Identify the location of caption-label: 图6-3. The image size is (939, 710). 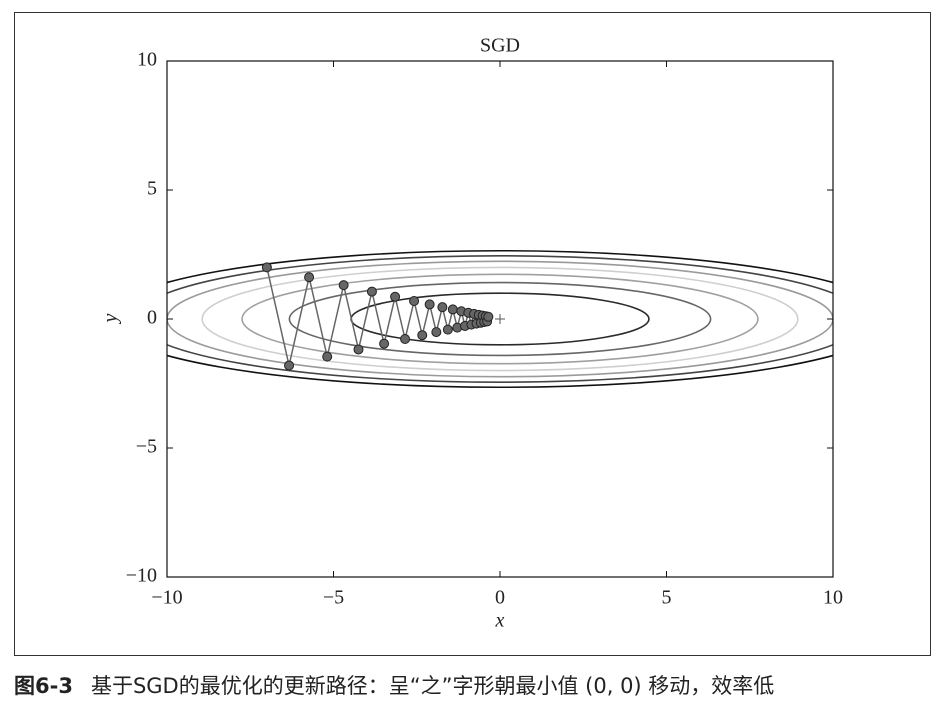
(43, 686).